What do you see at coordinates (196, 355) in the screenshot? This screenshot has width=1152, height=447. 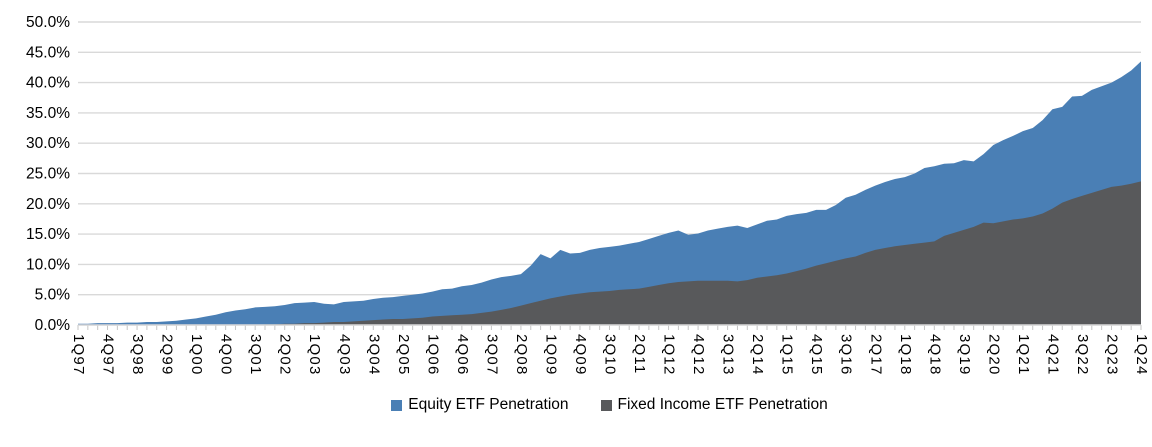 I see `x-axis-tick-label: 1Q00` at bounding box center [196, 355].